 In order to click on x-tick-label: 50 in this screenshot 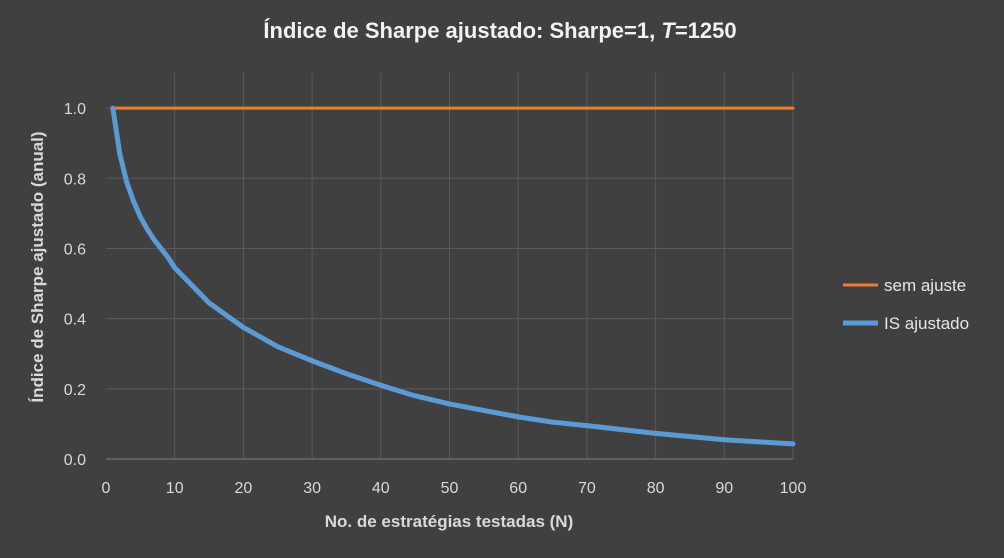, I will do `click(450, 488)`.